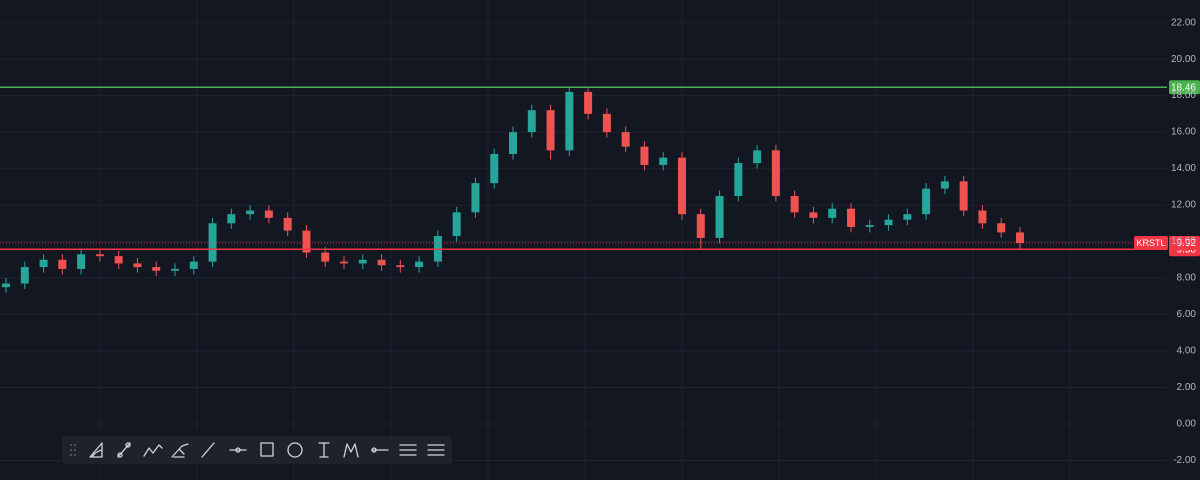 The width and height of the screenshot is (1200, 480). I want to click on ticker-label: KRSTL, so click(1150, 243).